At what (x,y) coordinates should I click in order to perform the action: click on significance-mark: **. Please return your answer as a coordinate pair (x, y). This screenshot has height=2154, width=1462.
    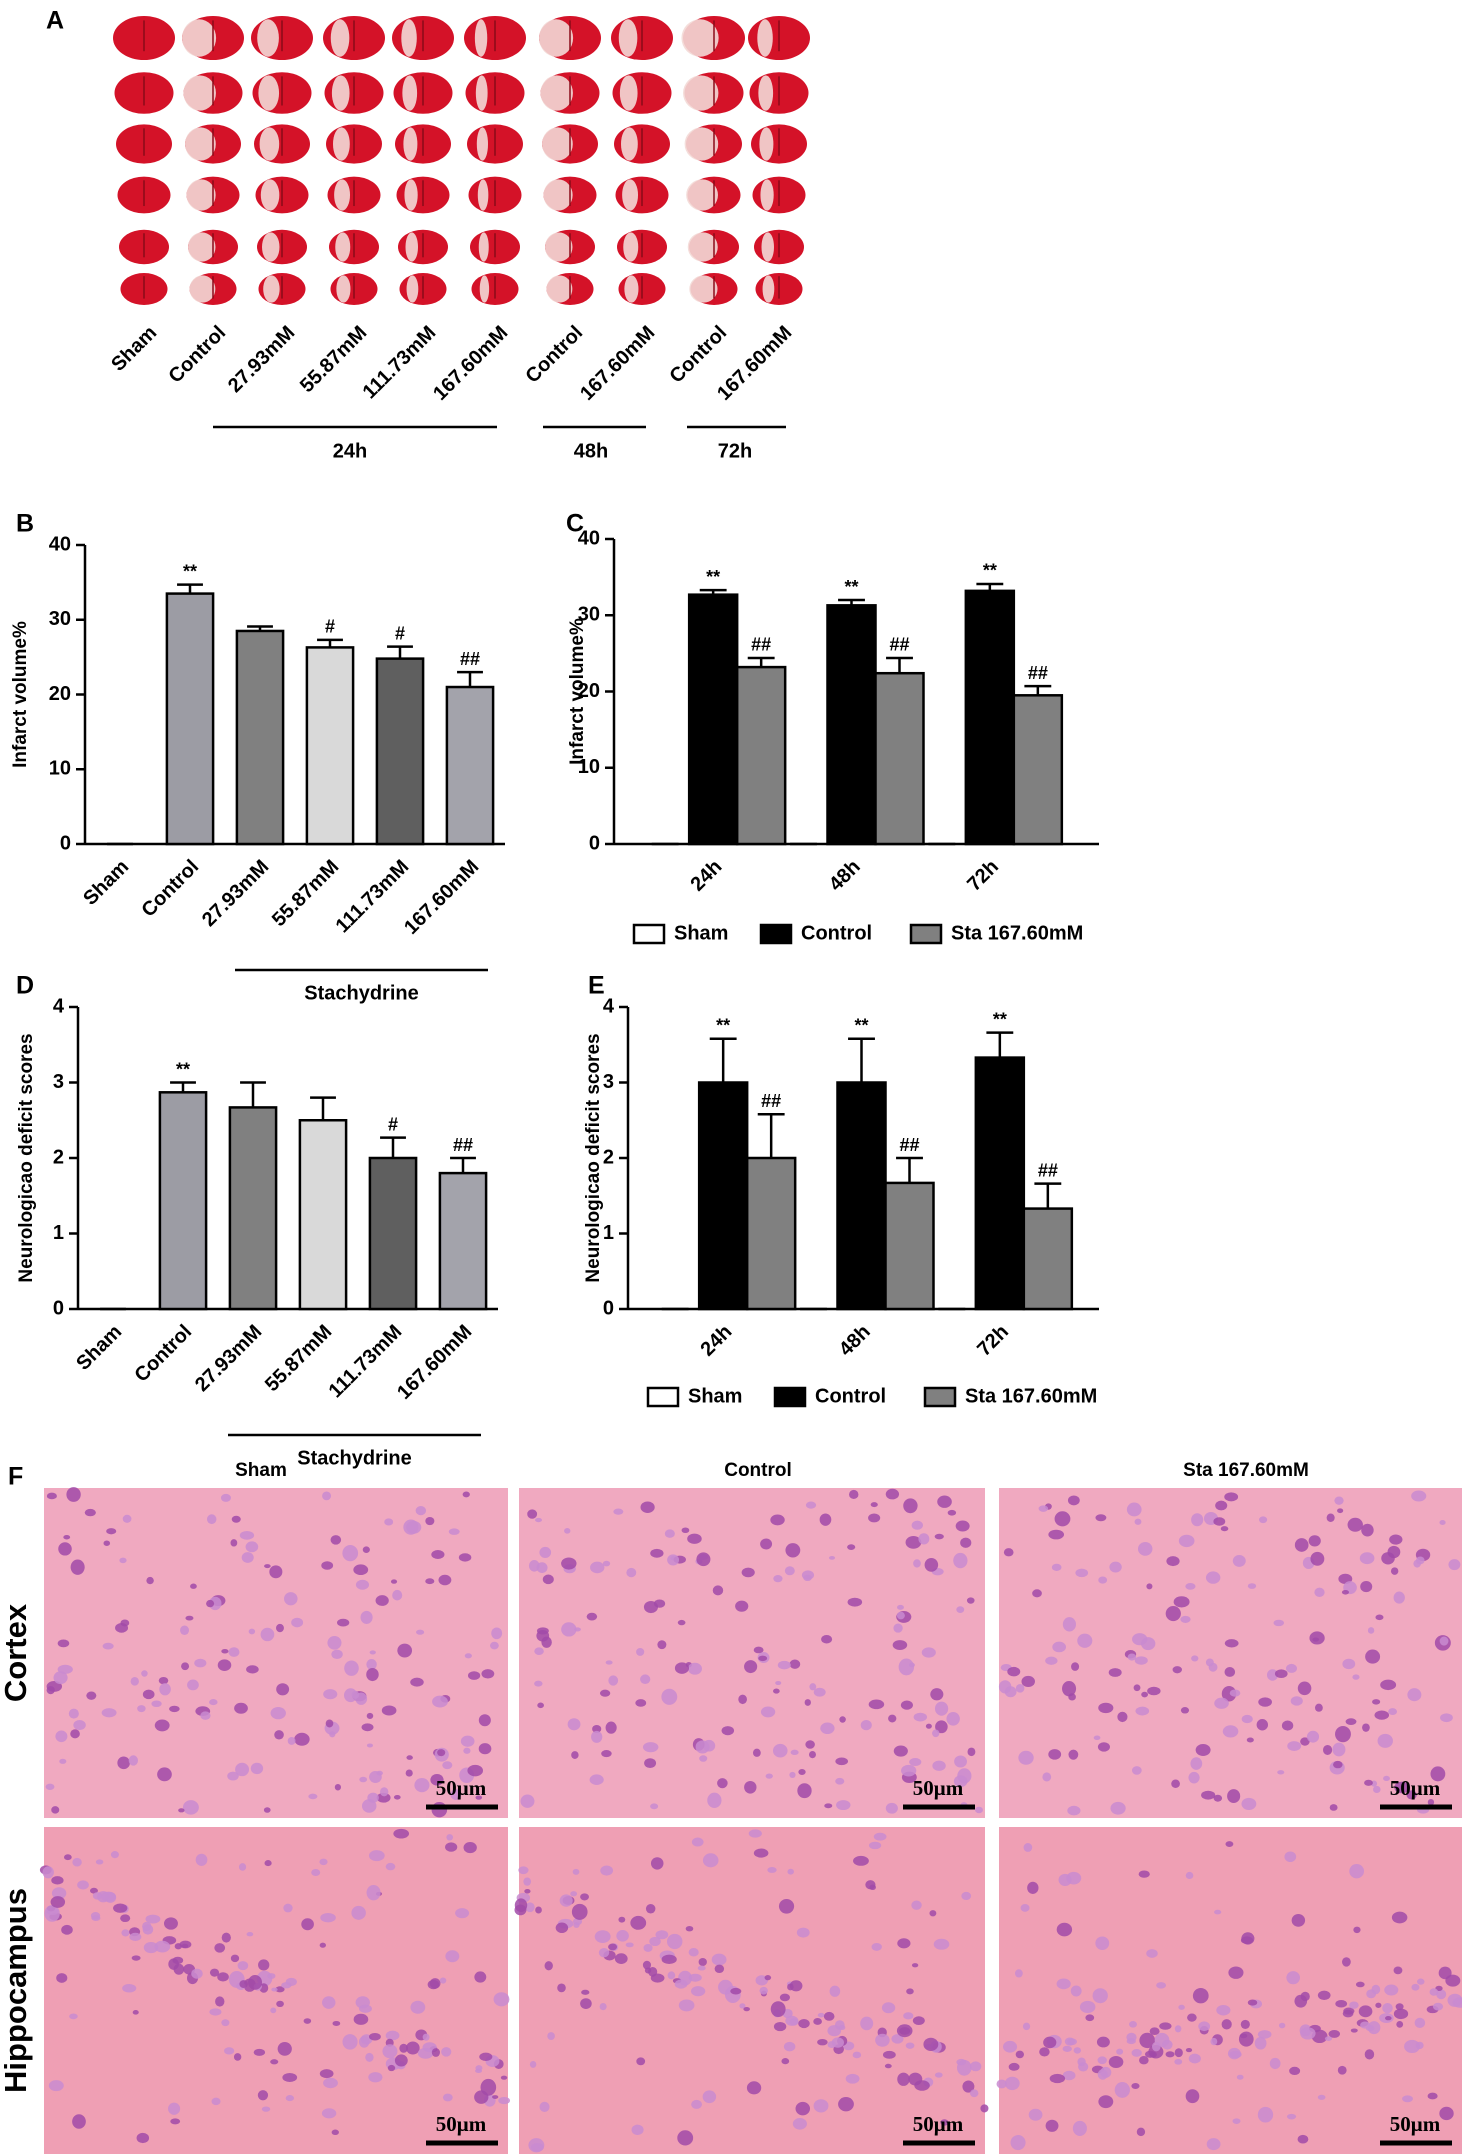
    Looking at the image, I should click on (1000, 1019).